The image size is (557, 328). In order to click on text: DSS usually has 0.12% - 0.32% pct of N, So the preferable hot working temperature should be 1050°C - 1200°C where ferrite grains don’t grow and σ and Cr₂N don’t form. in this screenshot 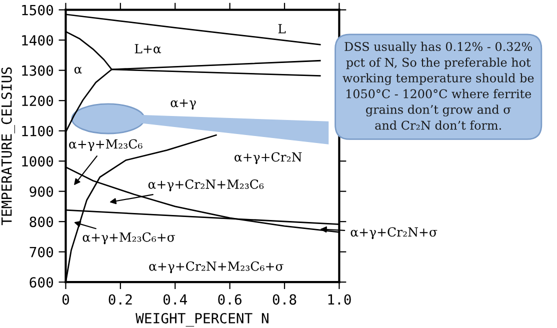, I will do `click(438, 86)`.